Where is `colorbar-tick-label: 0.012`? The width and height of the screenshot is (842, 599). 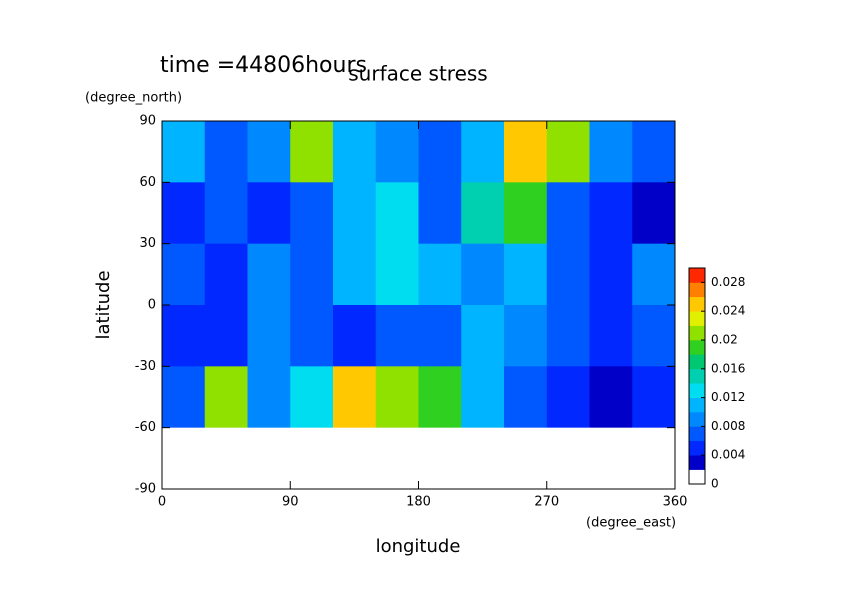
colorbar-tick-label: 0.012 is located at coordinates (728, 397).